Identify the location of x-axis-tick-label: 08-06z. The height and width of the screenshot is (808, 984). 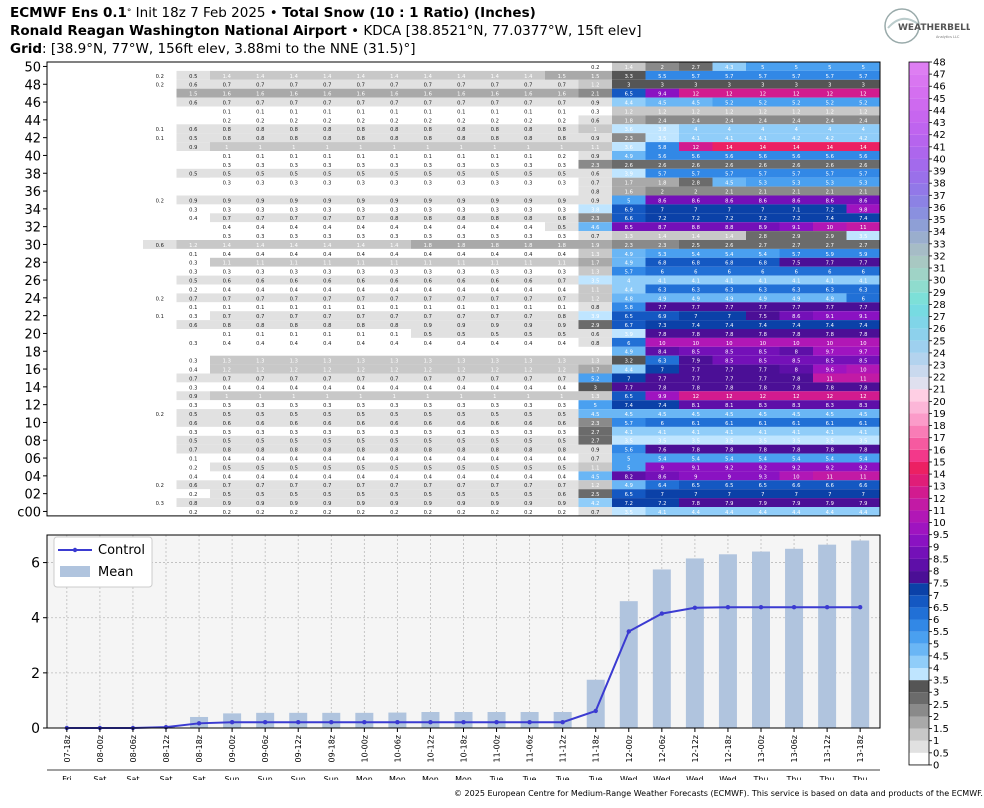
(133, 748).